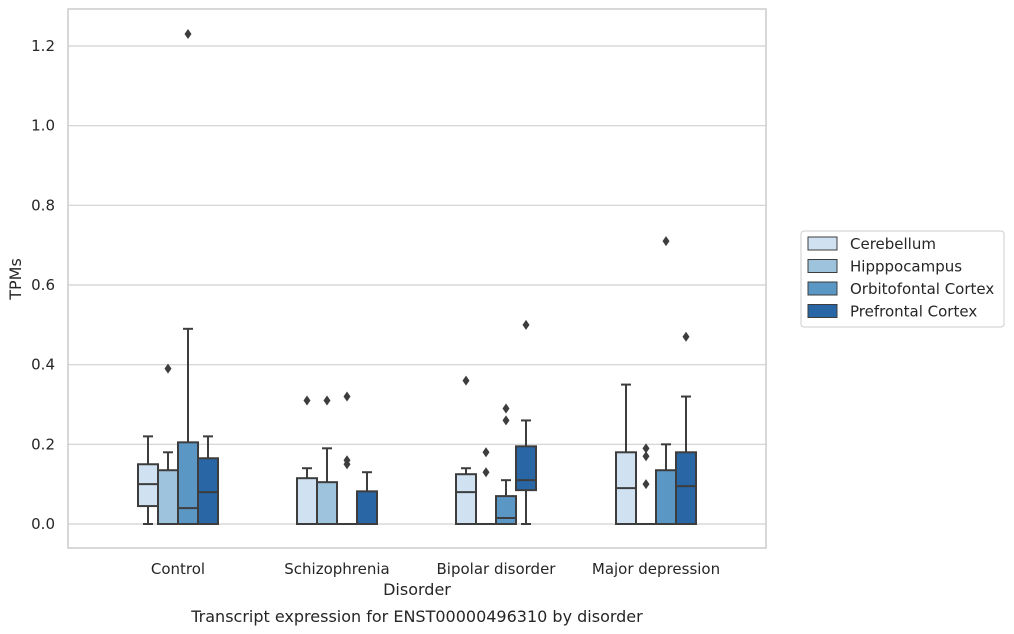 This screenshot has height=634, width=1014. Describe the element at coordinates (43, 365) in the screenshot. I see `y-tick-label: 0.4` at that location.